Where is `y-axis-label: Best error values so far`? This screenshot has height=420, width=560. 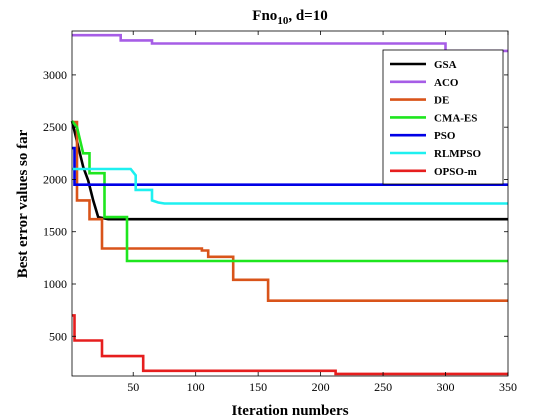 y-axis-label: Best error values so far is located at coordinates (23, 203).